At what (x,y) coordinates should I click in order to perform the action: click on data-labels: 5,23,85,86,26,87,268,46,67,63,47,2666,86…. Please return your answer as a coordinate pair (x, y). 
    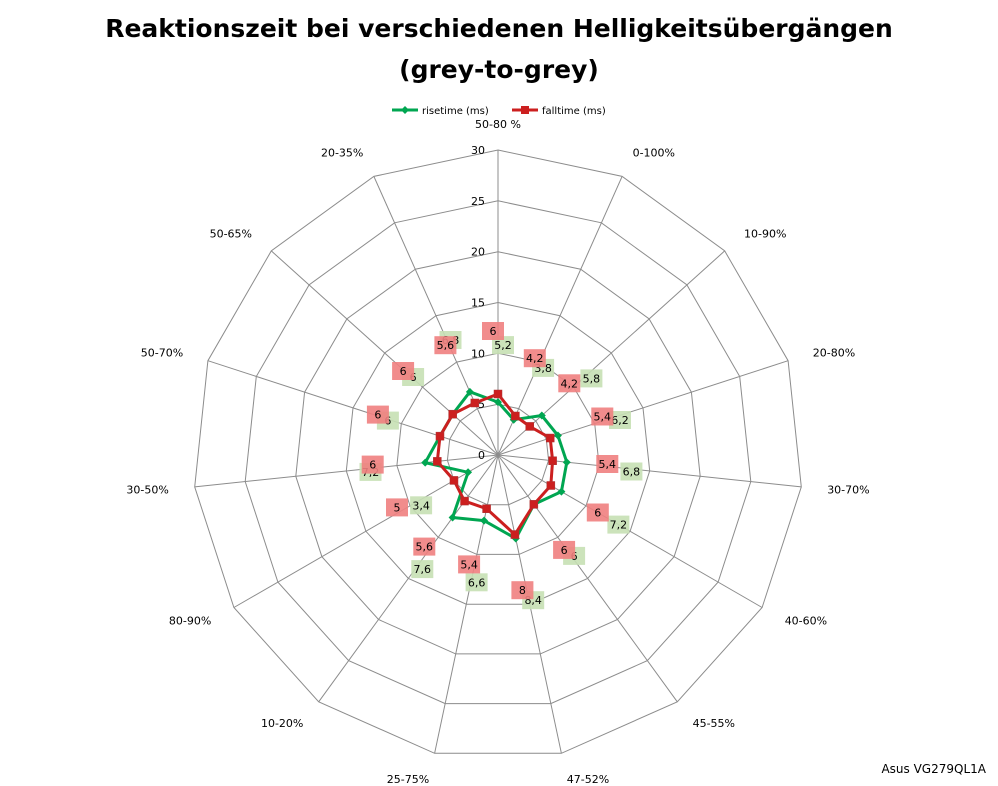
    Looking at the image, I should click on (501, 466).